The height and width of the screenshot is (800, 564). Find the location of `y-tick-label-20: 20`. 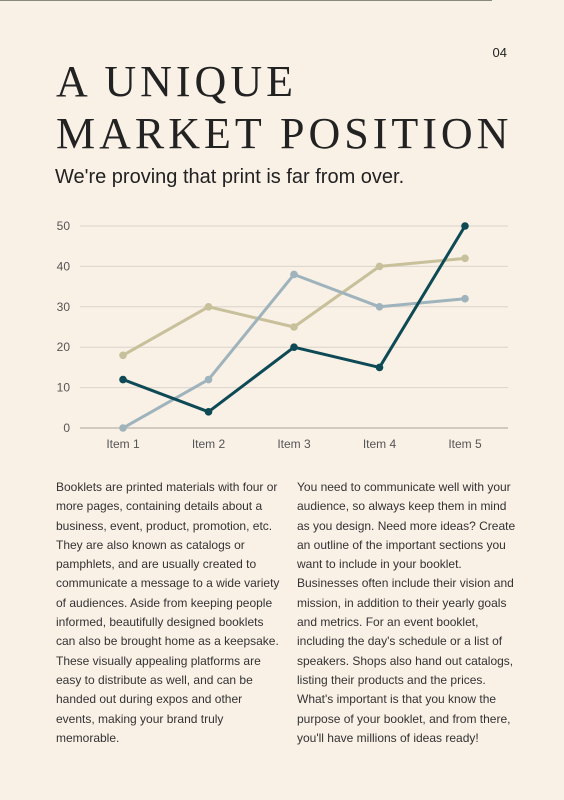

y-tick-label-20: 20 is located at coordinates (64, 347).